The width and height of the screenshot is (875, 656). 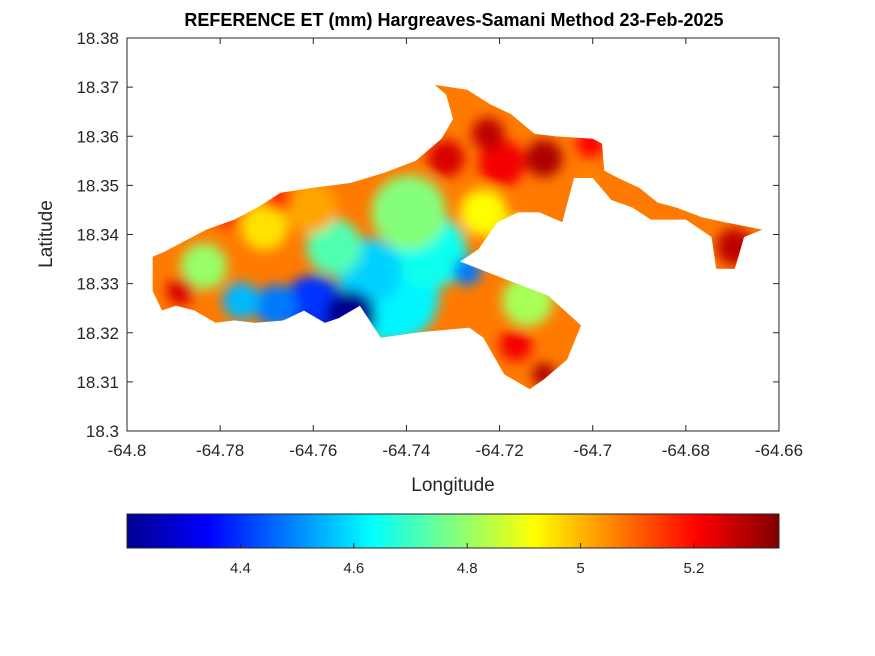 I want to click on y-tick-label: 18.33, so click(x=97, y=284).